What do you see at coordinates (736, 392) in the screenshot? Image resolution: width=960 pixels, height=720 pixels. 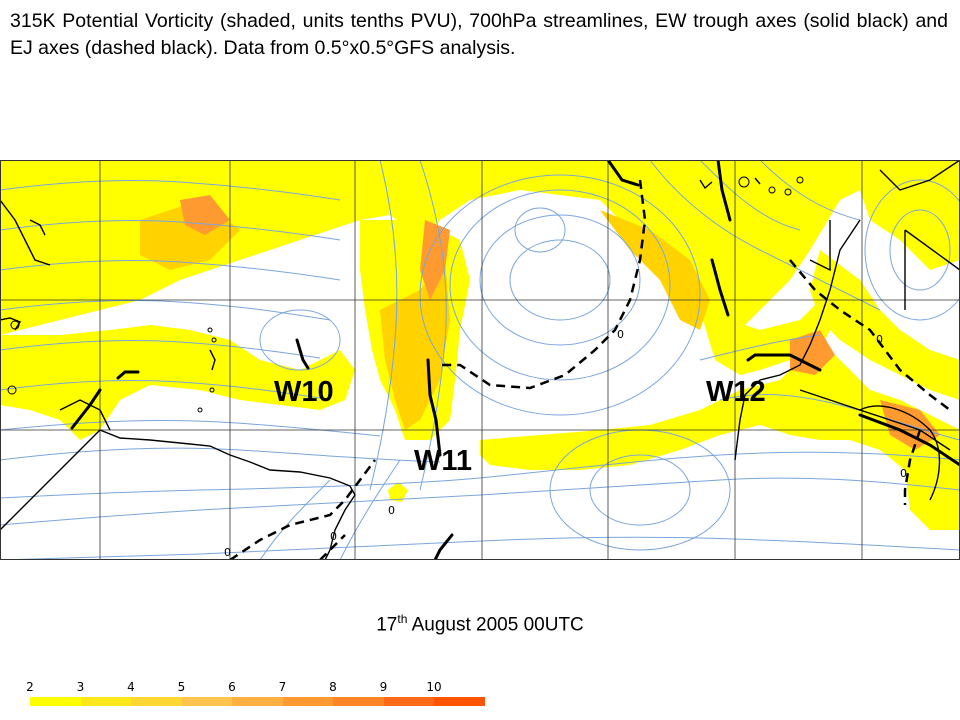 I see `wave-label-w12: W12` at bounding box center [736, 392].